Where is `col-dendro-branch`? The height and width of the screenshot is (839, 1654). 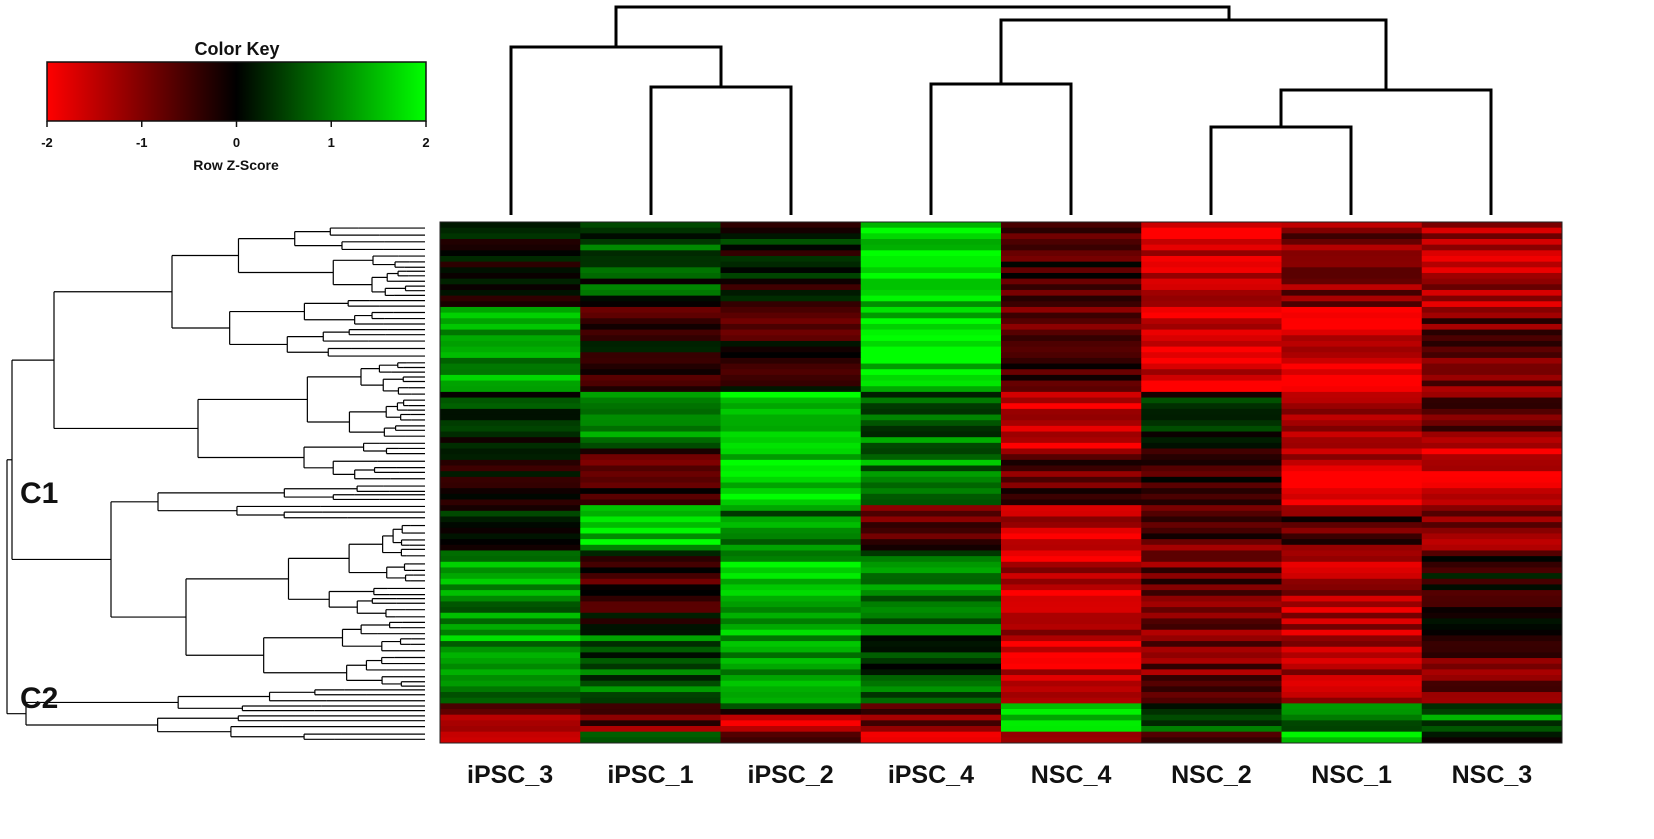 col-dendro-branch is located at coordinates (721, 150).